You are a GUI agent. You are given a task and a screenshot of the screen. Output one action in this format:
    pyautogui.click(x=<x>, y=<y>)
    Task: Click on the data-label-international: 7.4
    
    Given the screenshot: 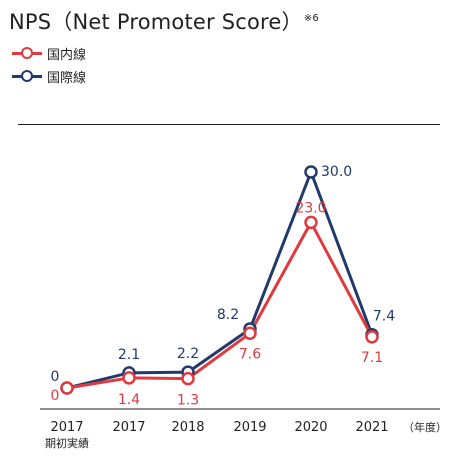 What is the action you would take?
    pyautogui.click(x=384, y=317)
    